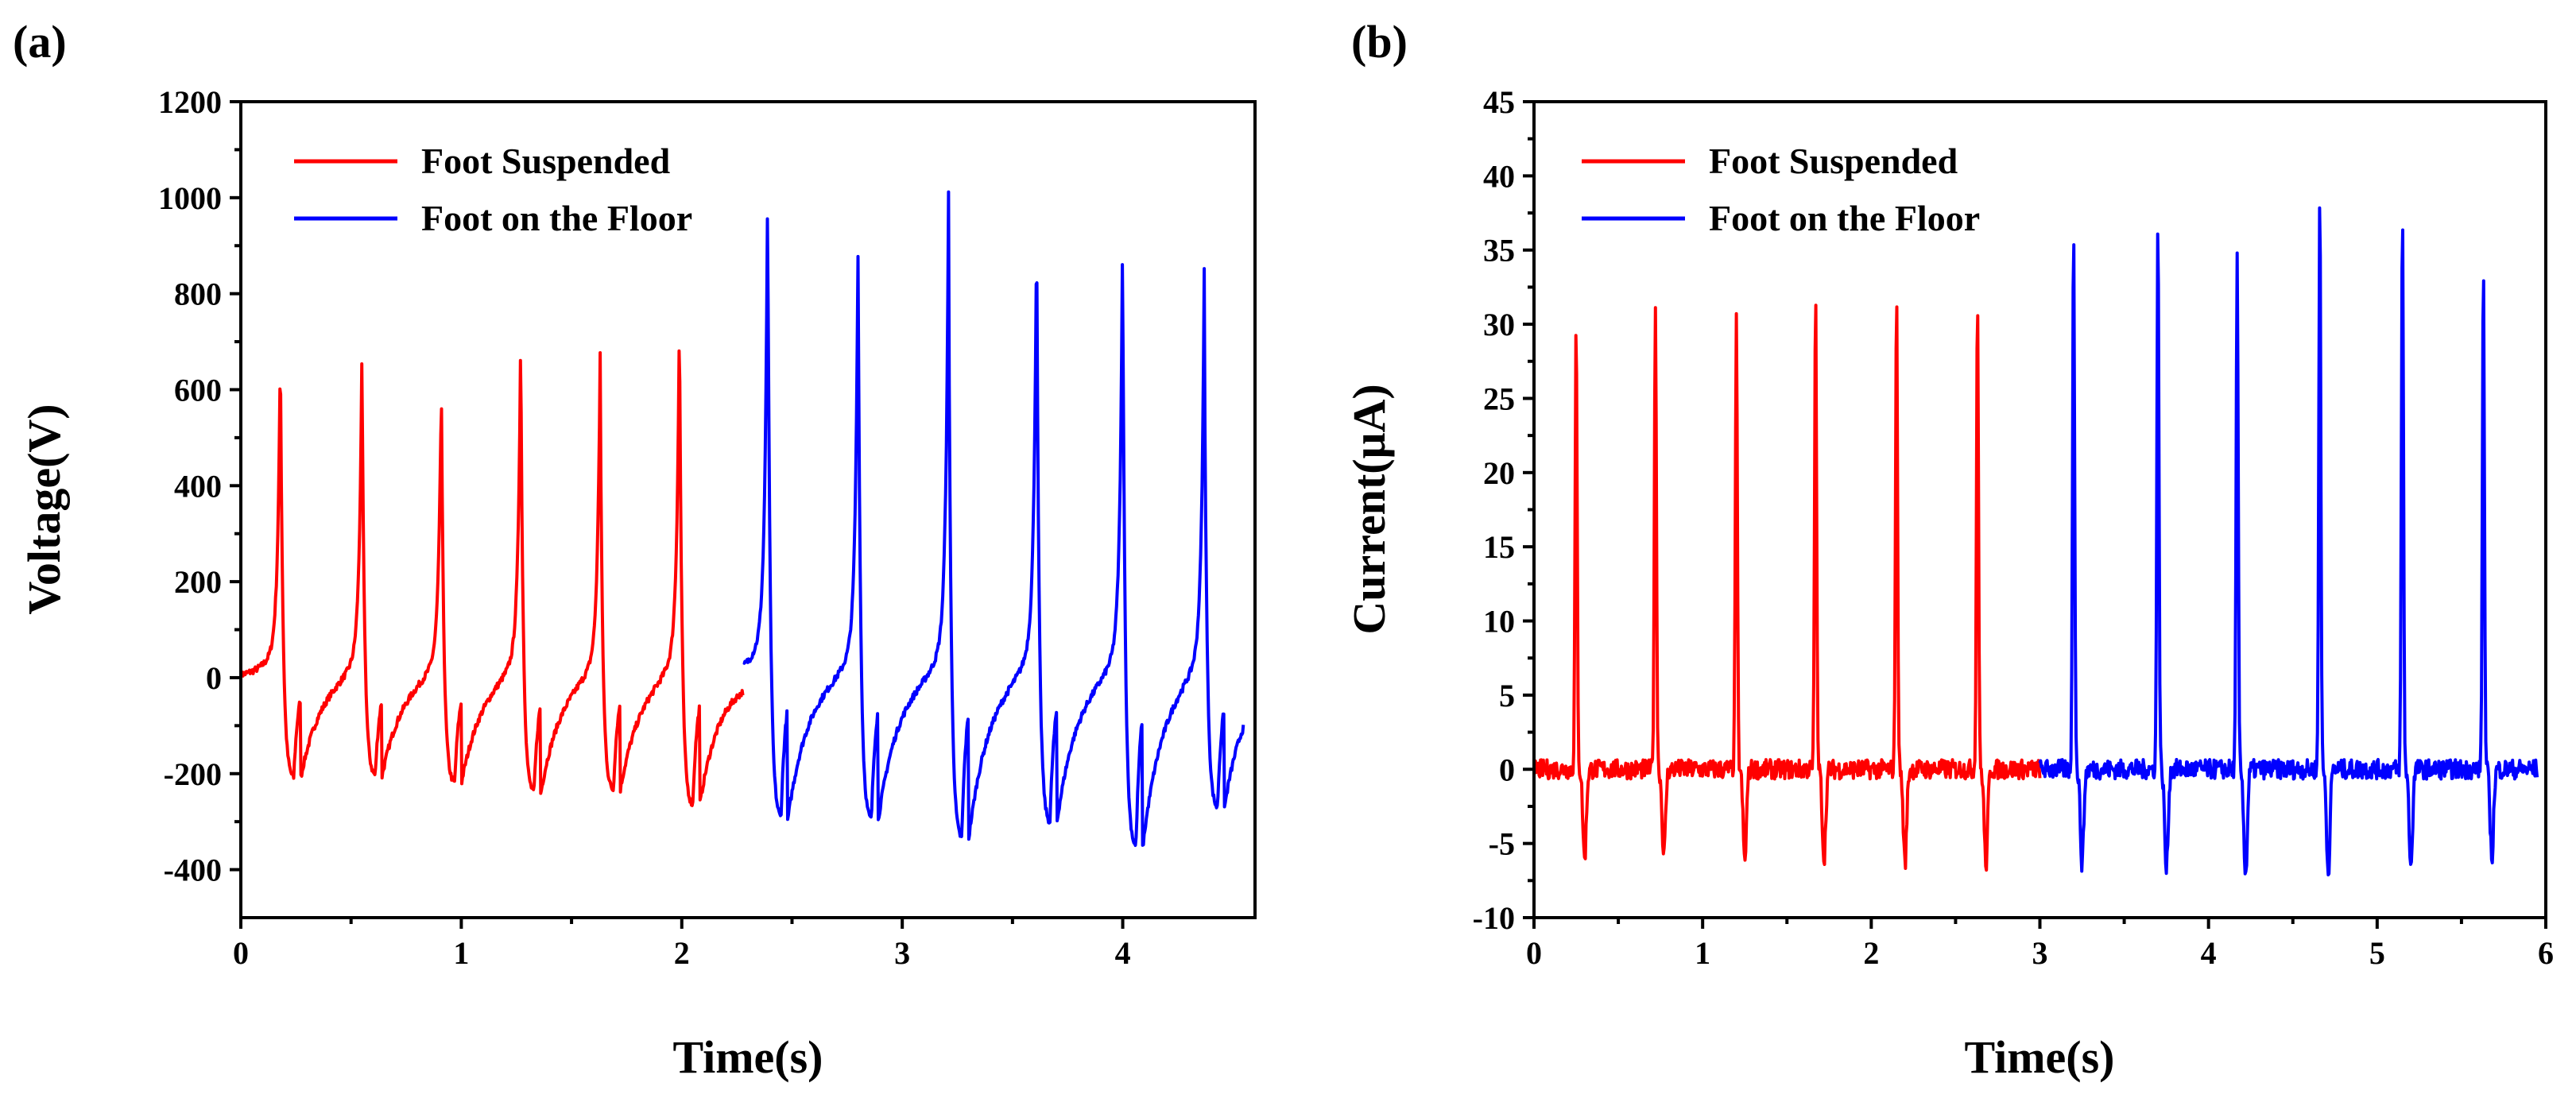 The height and width of the screenshot is (1098, 2576). What do you see at coordinates (1494, 918) in the screenshot?
I see `panel-b-y-tick-label: -10` at bounding box center [1494, 918].